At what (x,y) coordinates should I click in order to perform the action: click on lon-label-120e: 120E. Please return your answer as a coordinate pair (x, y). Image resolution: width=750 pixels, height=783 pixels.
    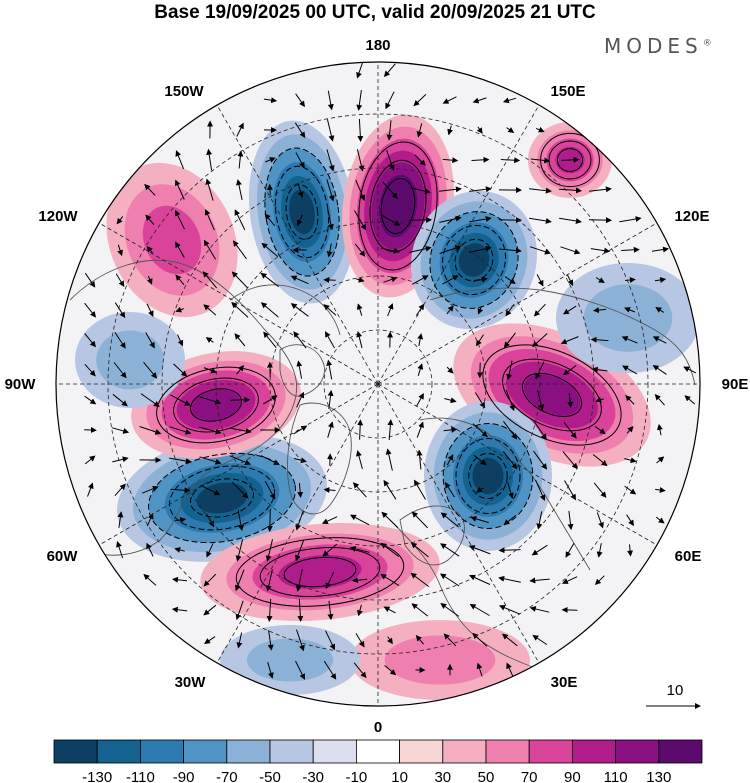
    Looking at the image, I should click on (691, 216).